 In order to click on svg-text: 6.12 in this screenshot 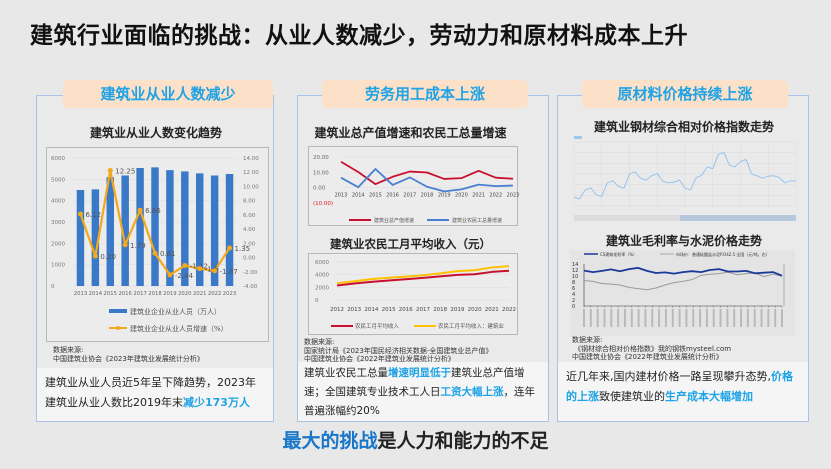, I will do `click(93, 215)`.